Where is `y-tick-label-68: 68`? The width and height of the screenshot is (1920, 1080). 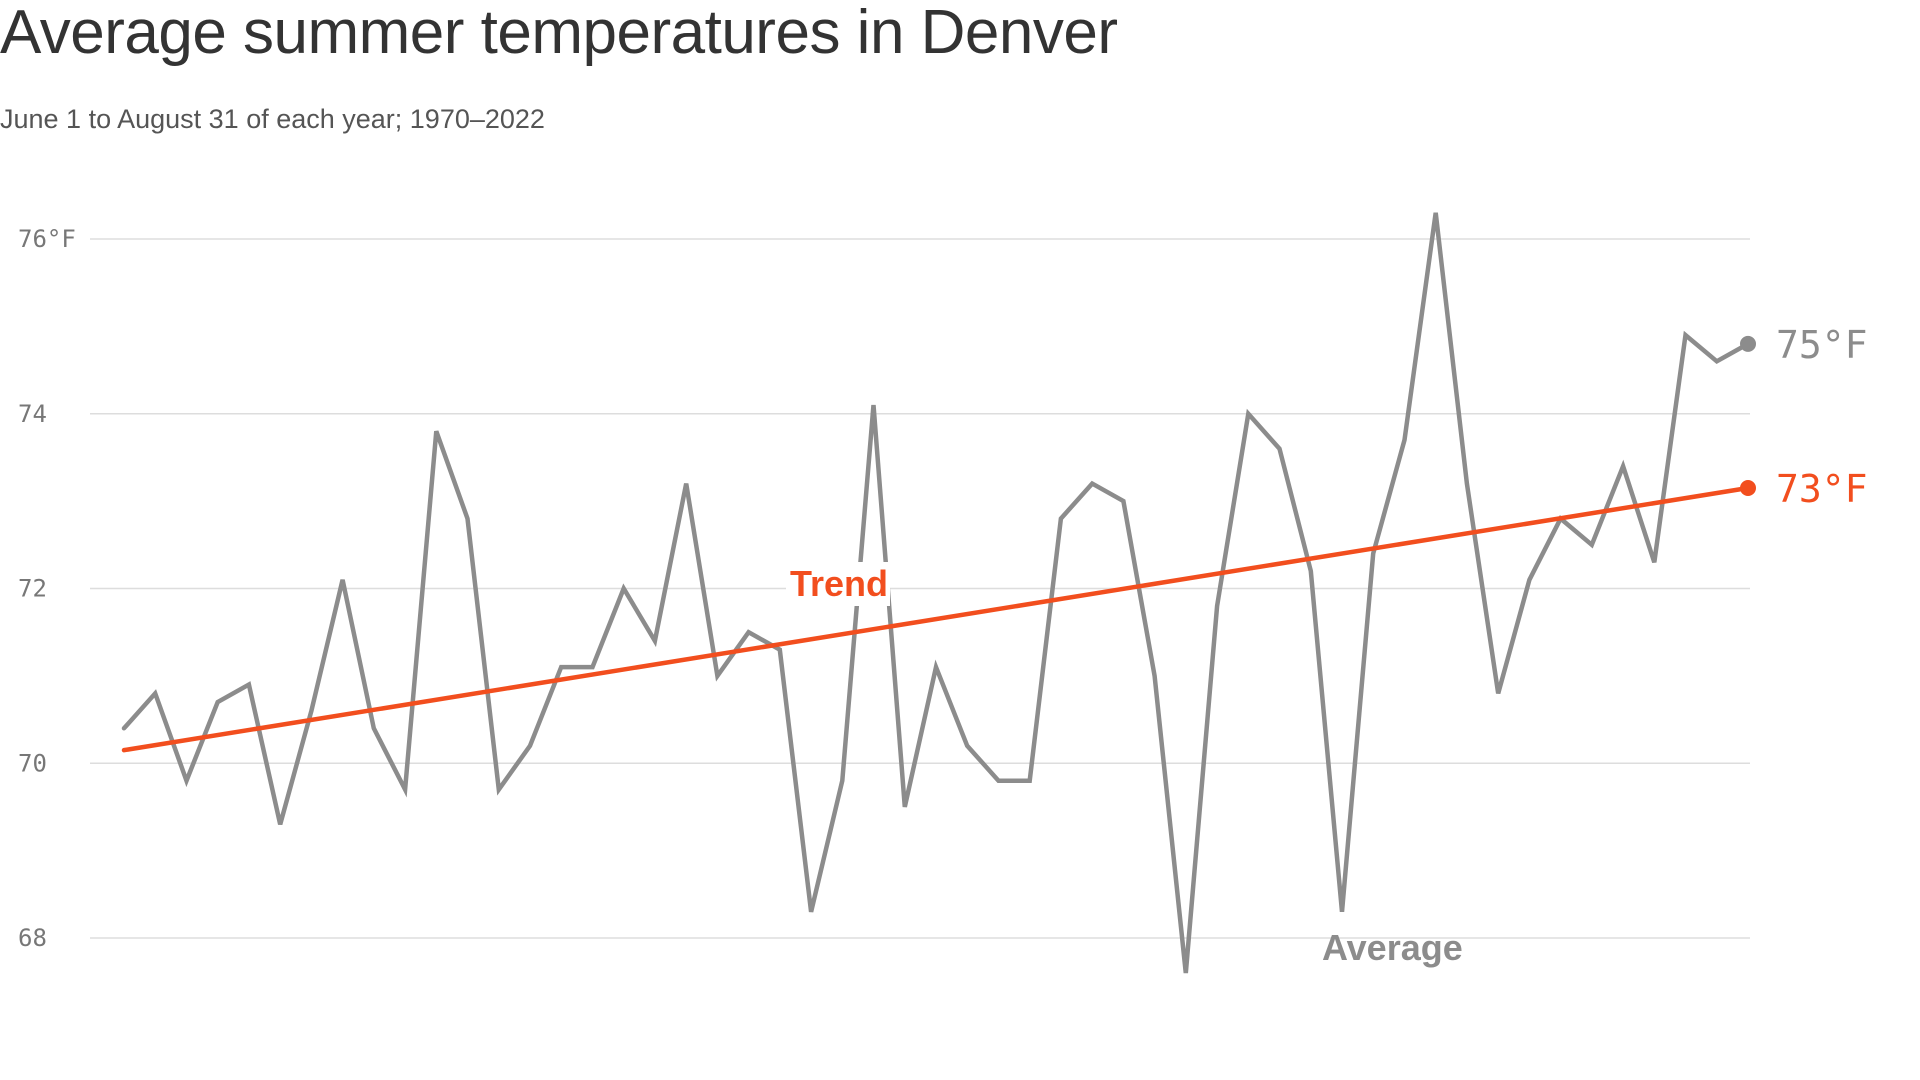 y-tick-label-68: 68 is located at coordinates (32, 938).